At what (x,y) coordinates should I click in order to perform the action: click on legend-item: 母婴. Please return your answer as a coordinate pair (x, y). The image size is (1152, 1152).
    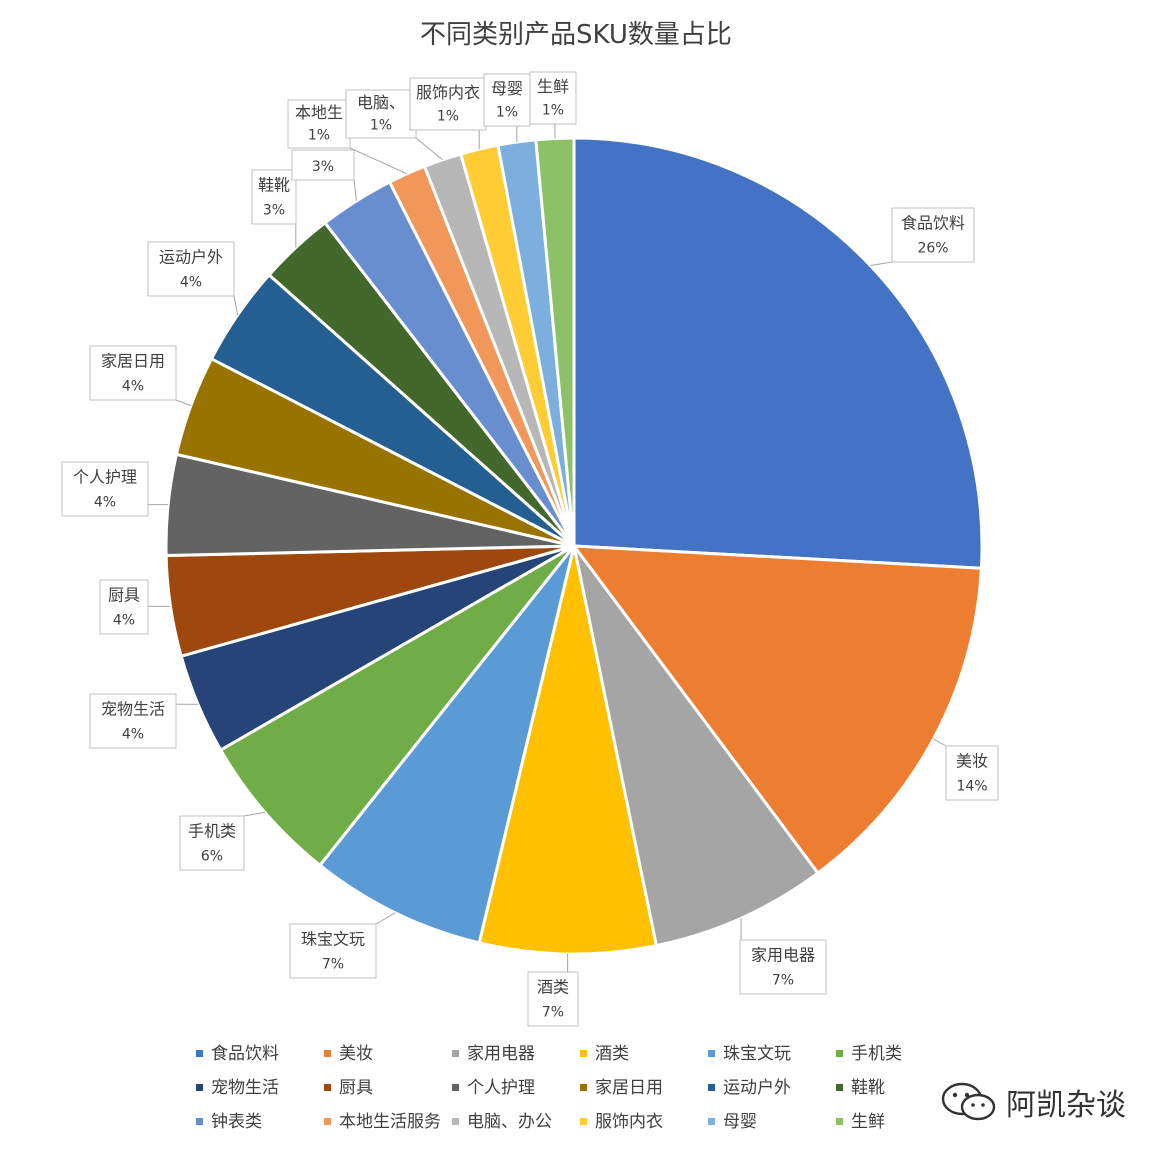
    Looking at the image, I should click on (732, 1122).